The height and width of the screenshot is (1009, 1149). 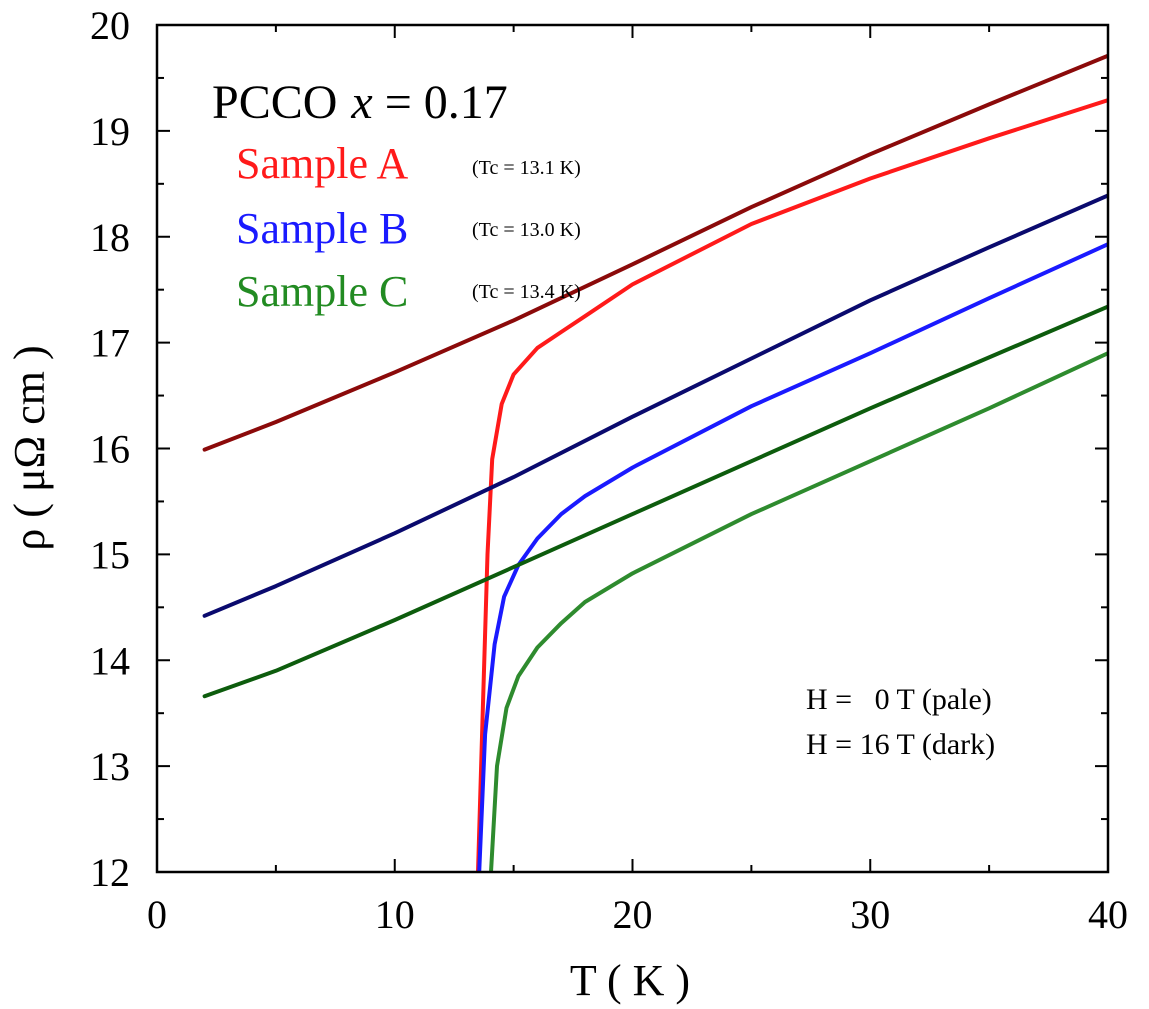 What do you see at coordinates (110, 872) in the screenshot?
I see `y-tick-label: 12` at bounding box center [110, 872].